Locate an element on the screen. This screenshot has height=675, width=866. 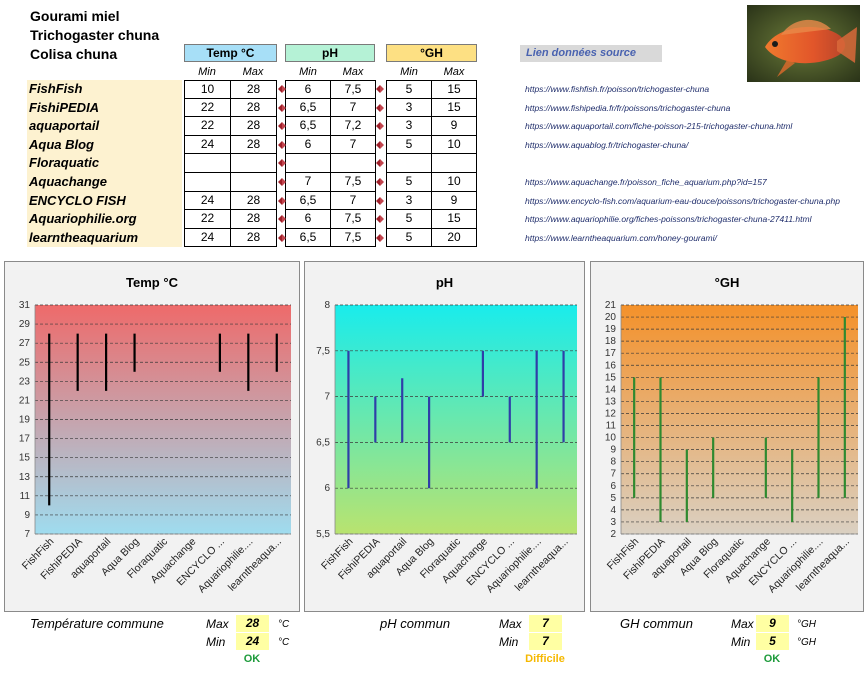
cell-ph-min: 7 is located at coordinates (308, 182).